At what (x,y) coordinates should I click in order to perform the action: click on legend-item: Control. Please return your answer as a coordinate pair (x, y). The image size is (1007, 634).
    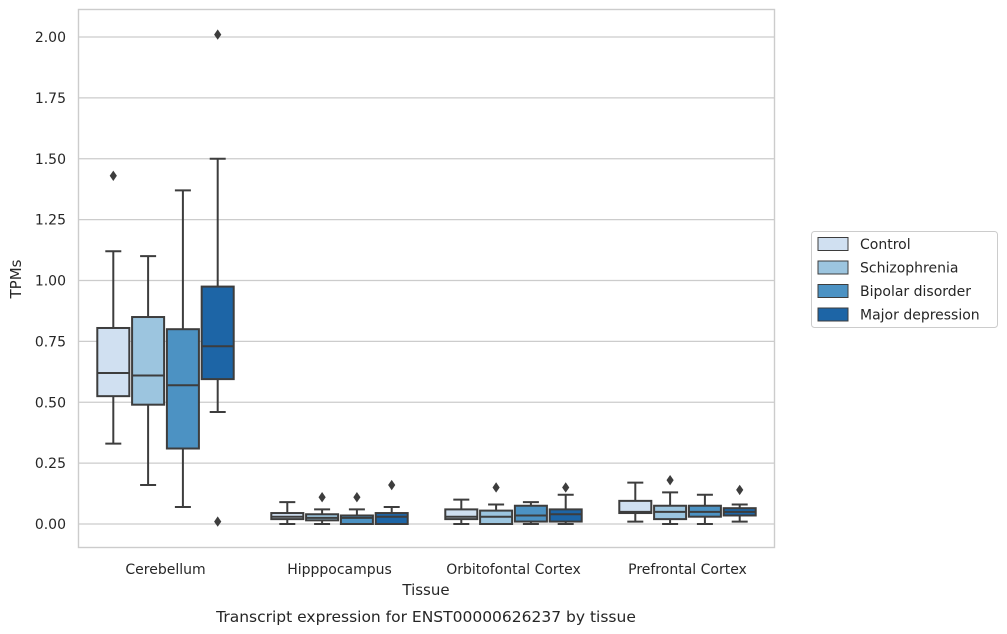
    Looking at the image, I should click on (864, 245).